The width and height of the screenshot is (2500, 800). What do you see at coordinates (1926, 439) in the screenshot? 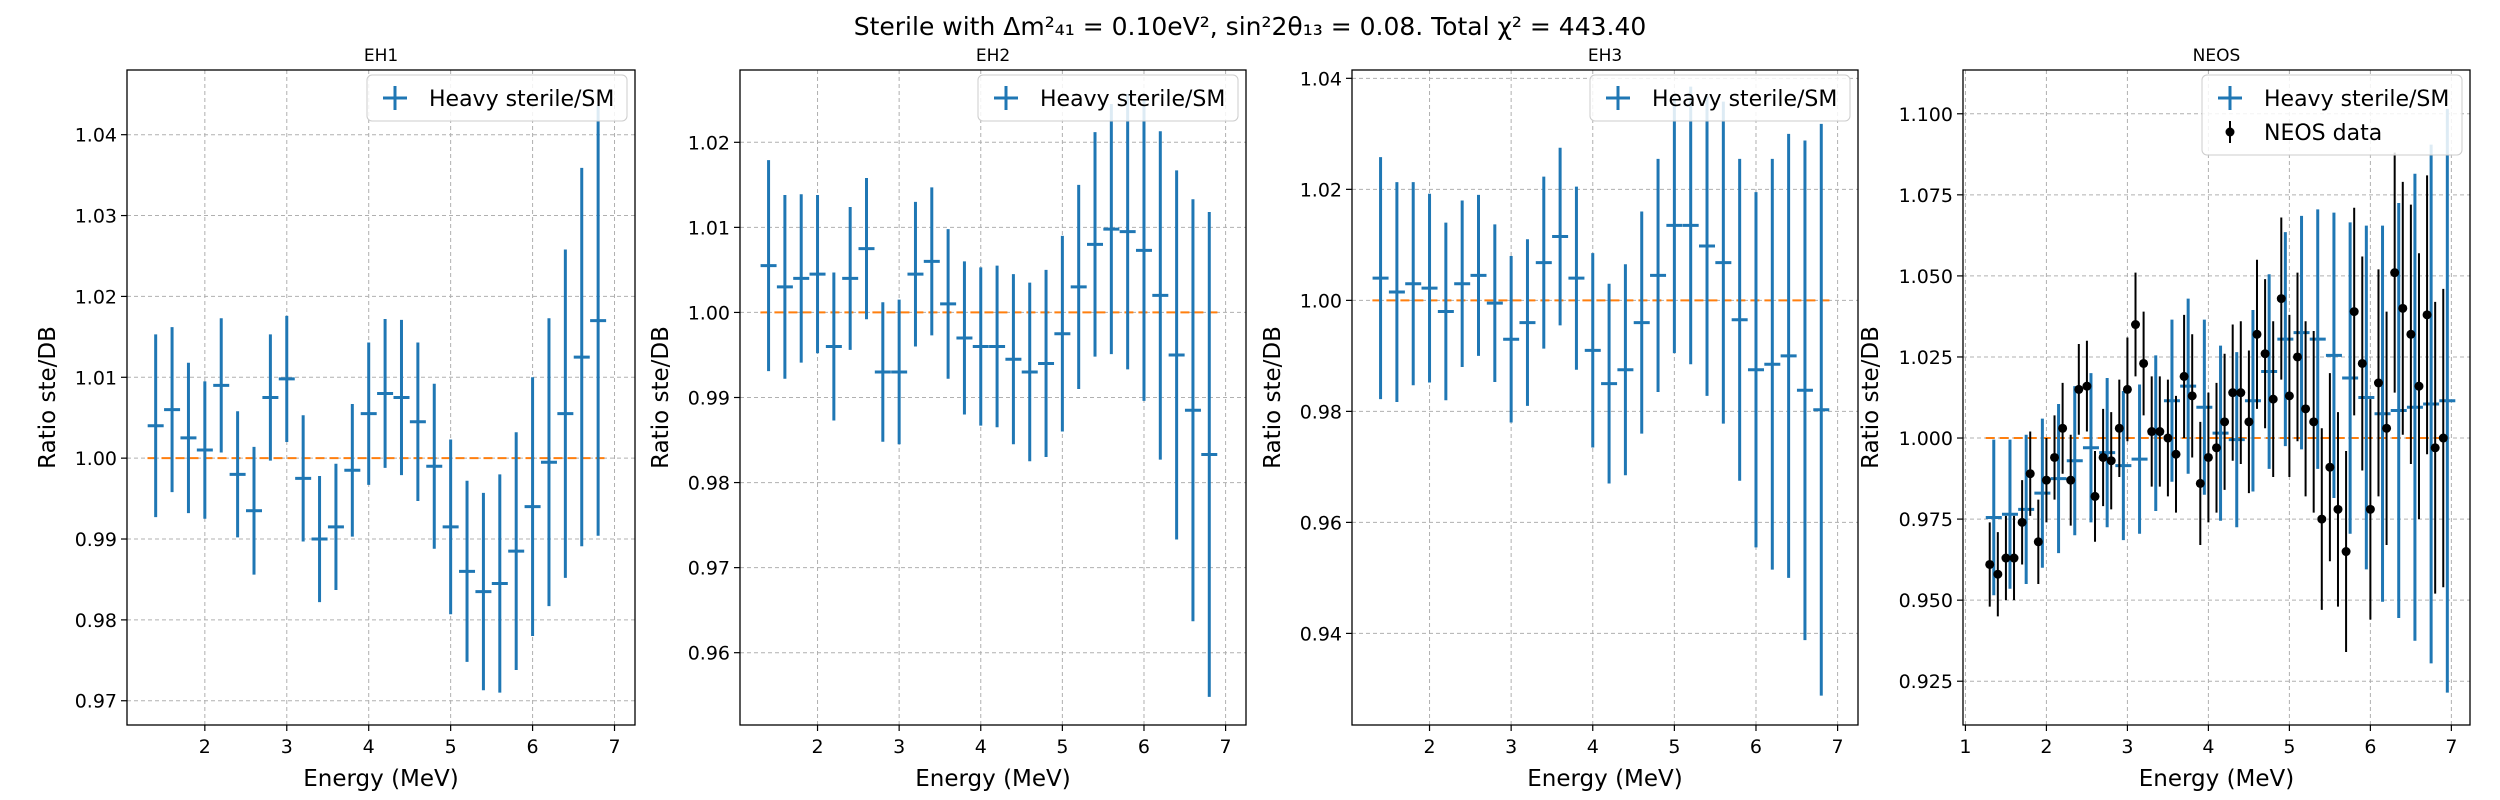
I see `y-tick-label: 1.000` at bounding box center [1926, 439].